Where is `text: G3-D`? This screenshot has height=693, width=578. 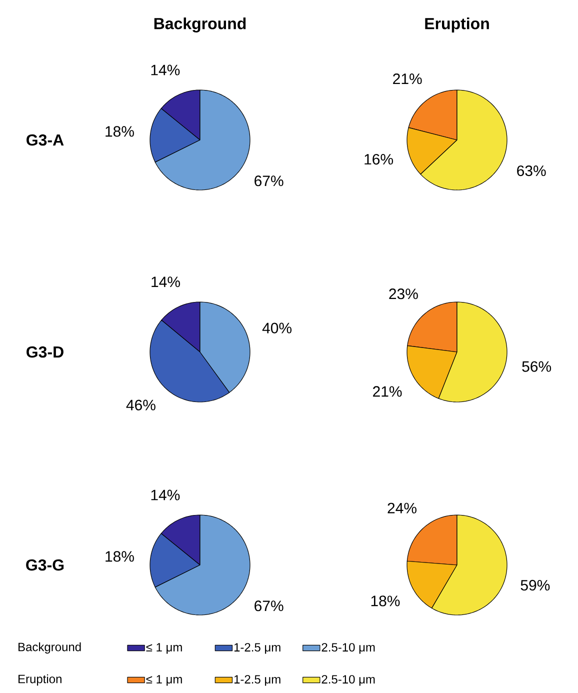
text: G3-D is located at coordinates (45, 352).